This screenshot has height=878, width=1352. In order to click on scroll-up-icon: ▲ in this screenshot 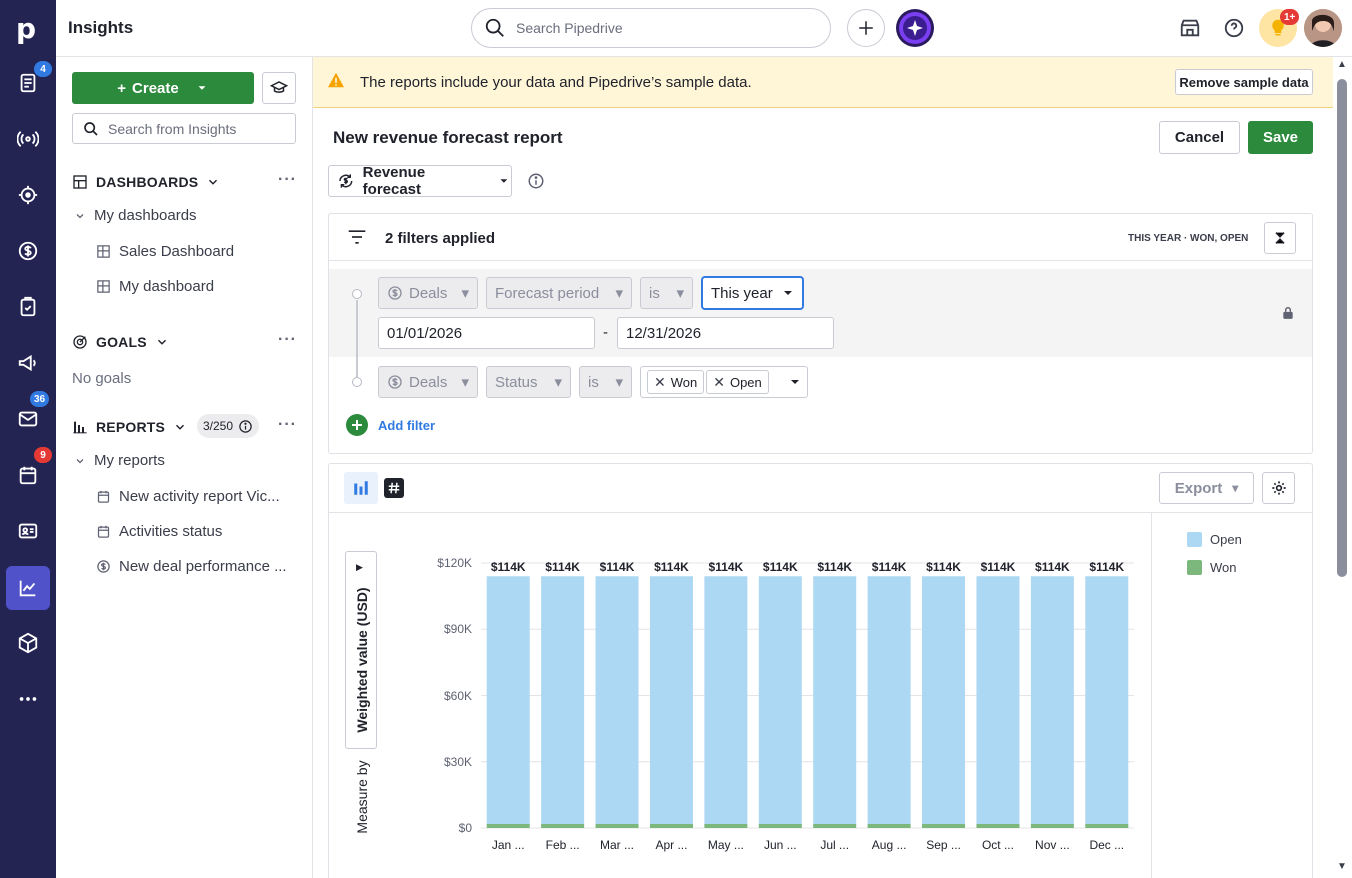, I will do `click(1342, 64)`.